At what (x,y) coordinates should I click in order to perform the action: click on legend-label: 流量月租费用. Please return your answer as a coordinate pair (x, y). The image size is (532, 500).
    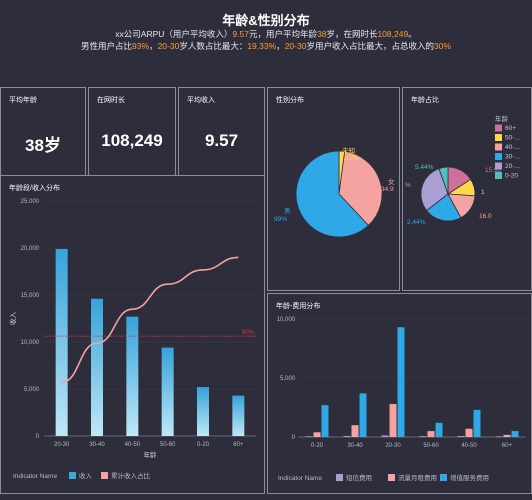
    Looking at the image, I should click on (417, 477).